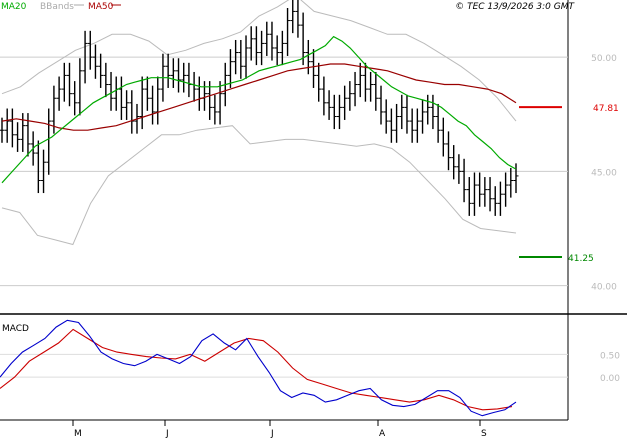 Image resolution: width=627 pixels, height=440 pixels. What do you see at coordinates (604, 173) in the screenshot?
I see `price-axis-labels: 50.00 45.00 40.00` at bounding box center [604, 173].